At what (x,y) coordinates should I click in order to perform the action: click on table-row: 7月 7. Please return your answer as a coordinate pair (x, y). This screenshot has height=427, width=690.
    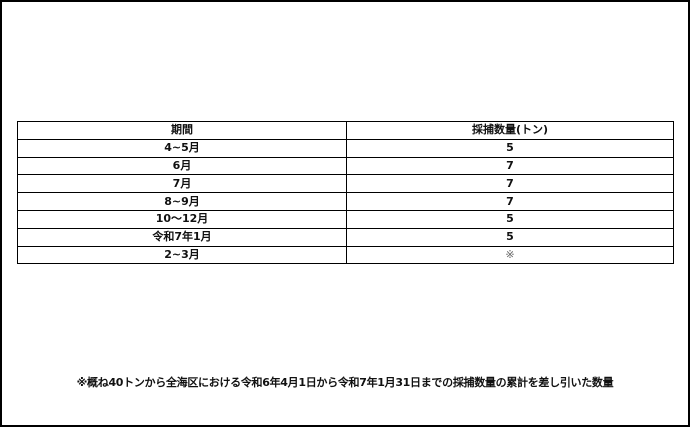
    Looking at the image, I should click on (345, 184).